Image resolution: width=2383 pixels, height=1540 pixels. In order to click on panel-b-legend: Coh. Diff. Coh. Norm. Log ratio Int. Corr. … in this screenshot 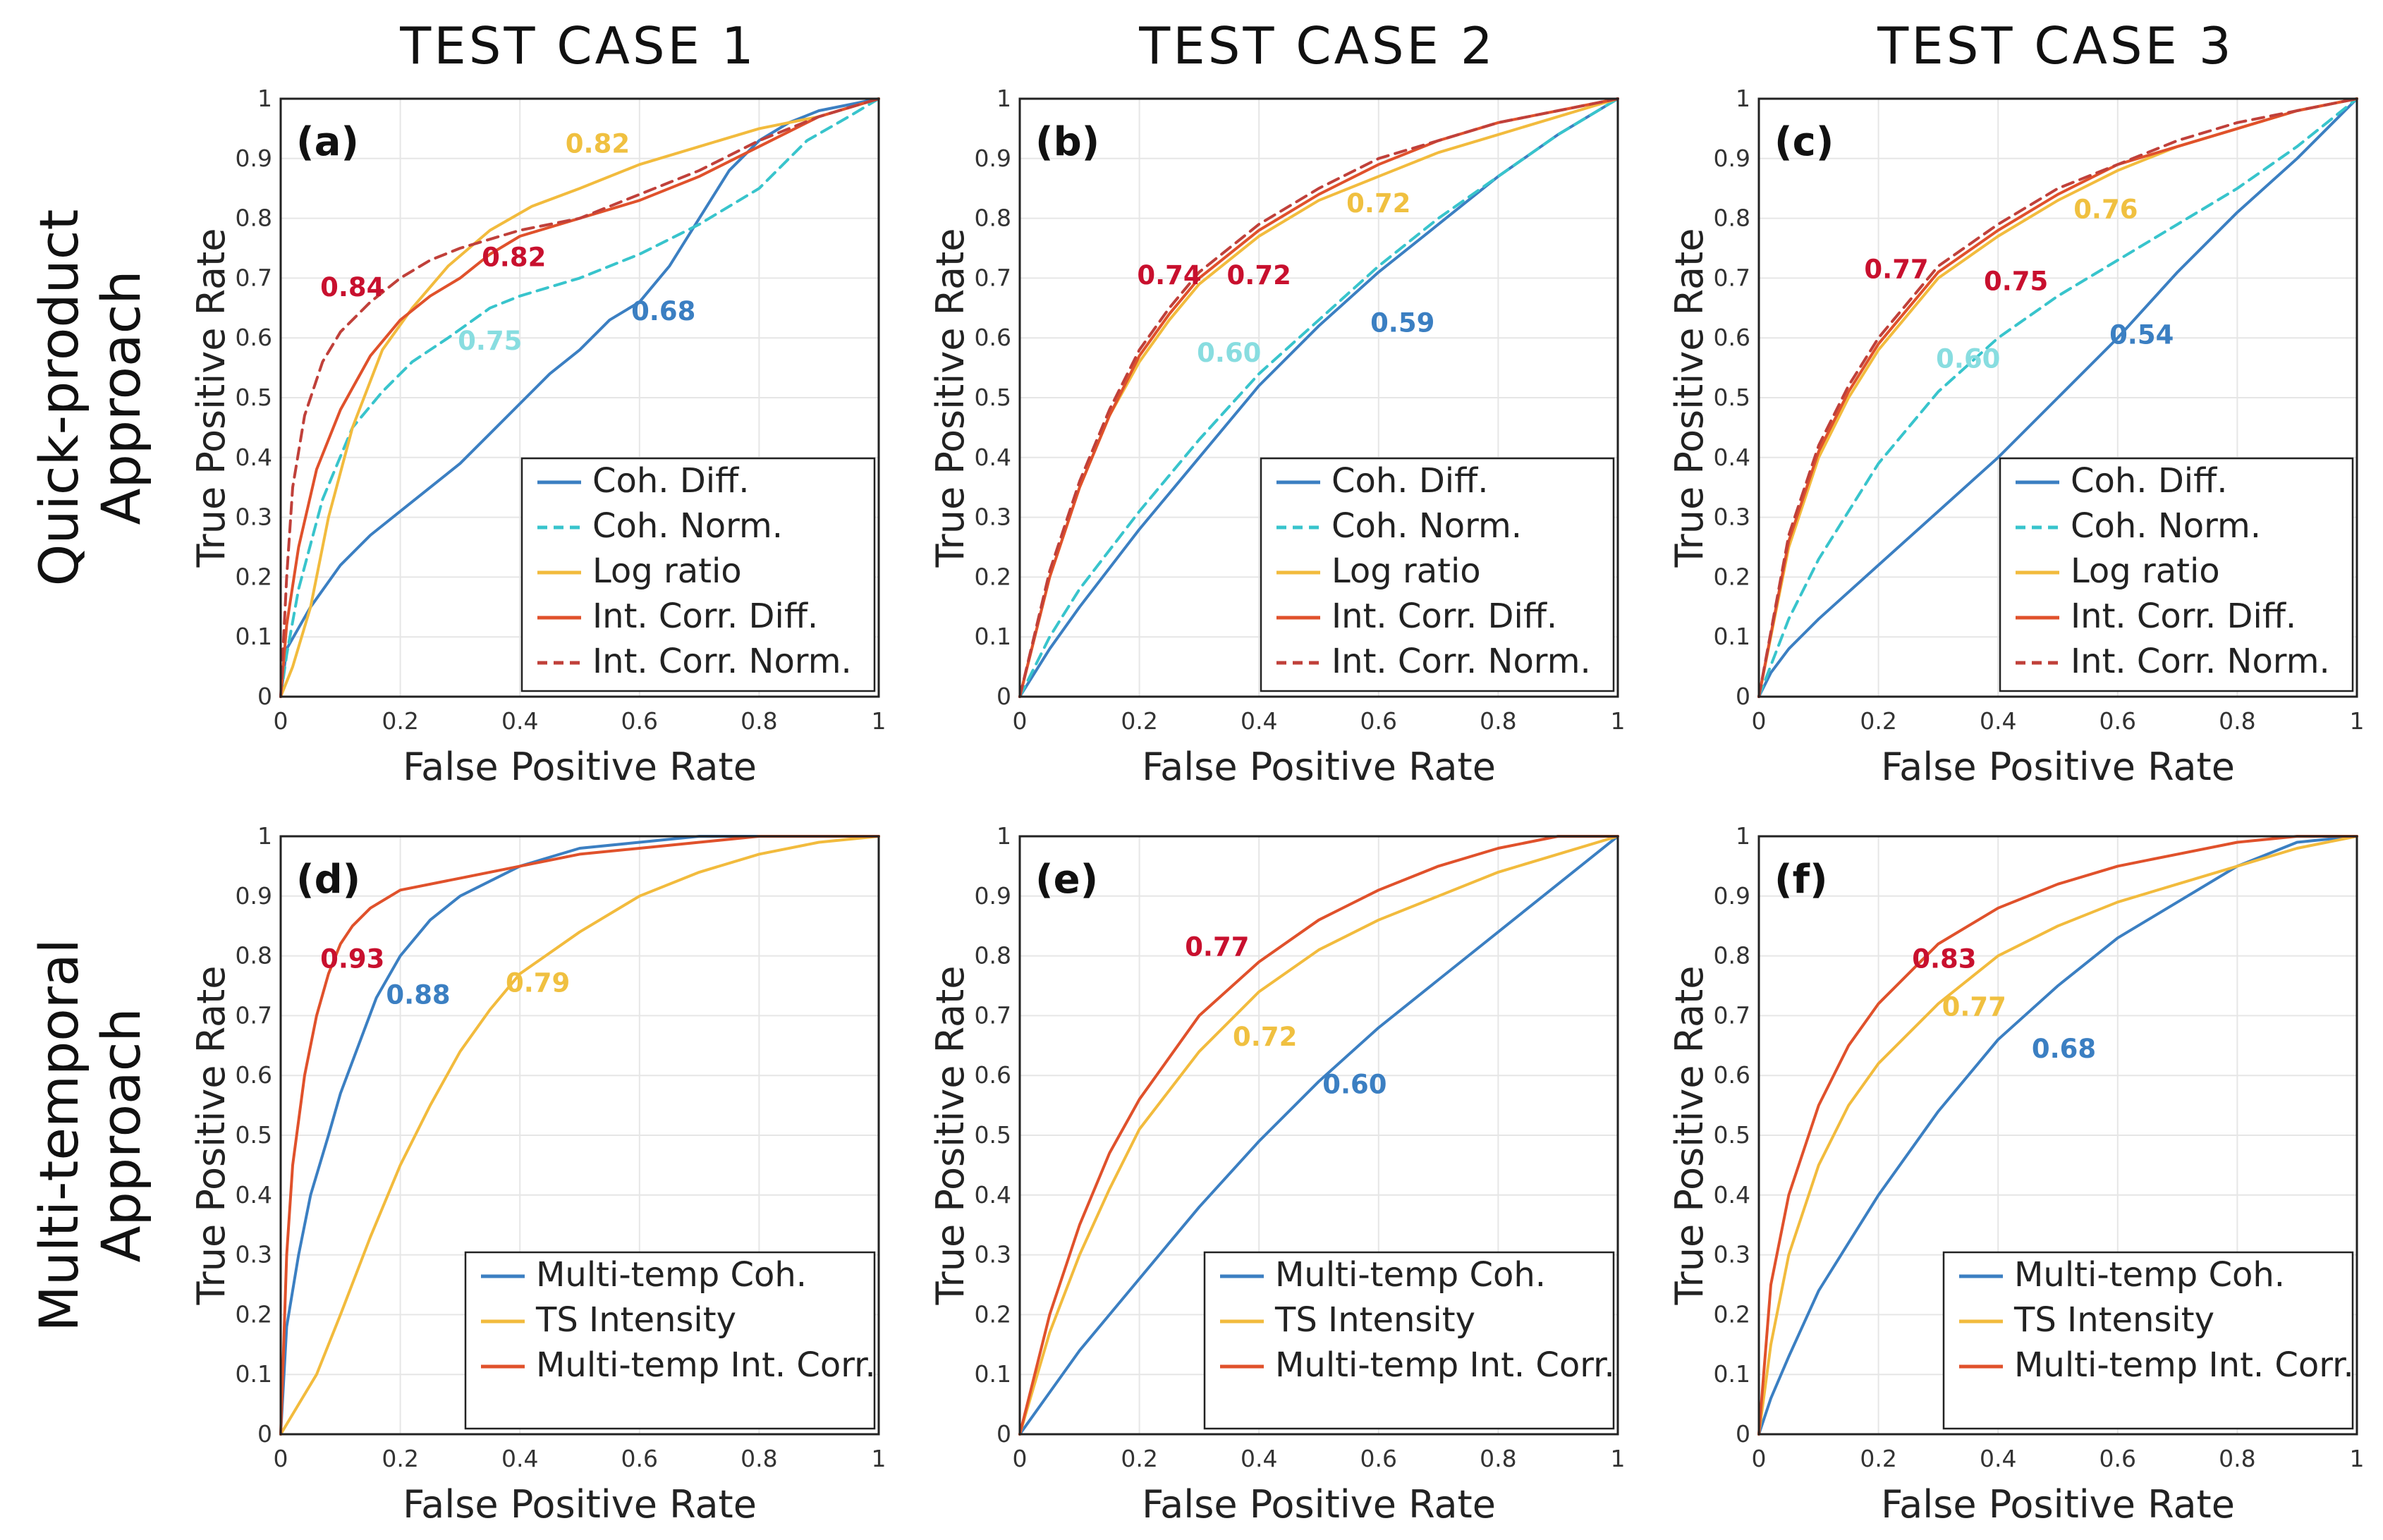, I will do `click(1437, 574)`.